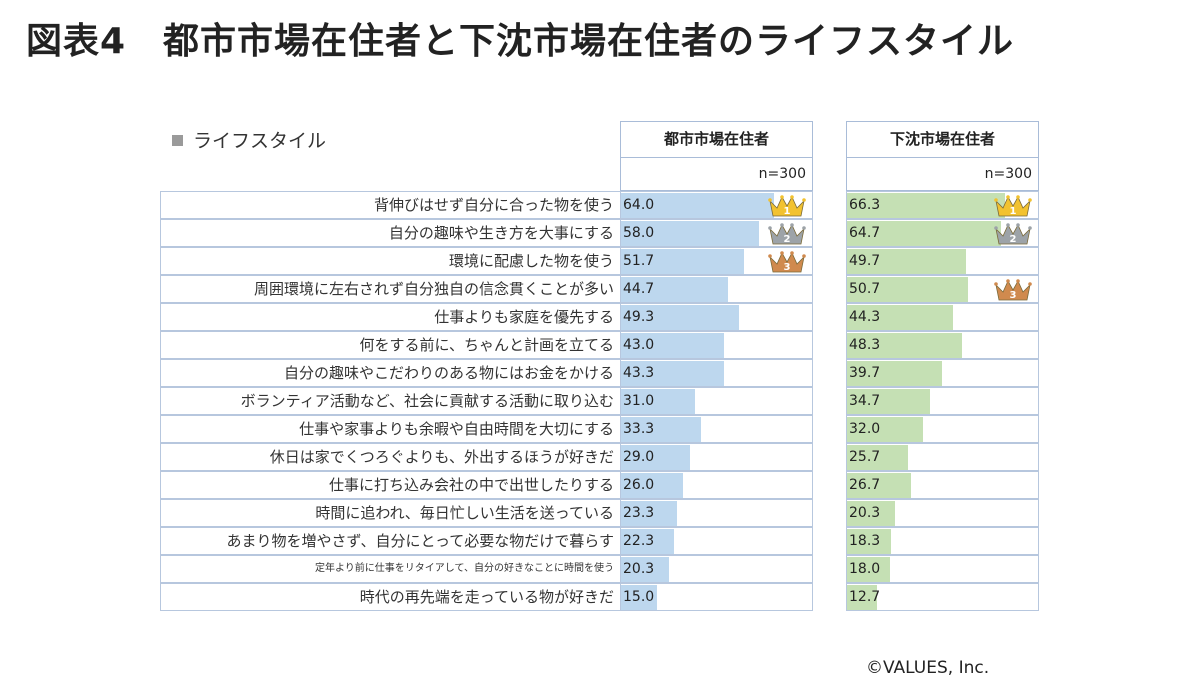 This screenshot has height=696, width=1200. What do you see at coordinates (260, 141) in the screenshot?
I see `section-label-text: ライフスタイル` at bounding box center [260, 141].